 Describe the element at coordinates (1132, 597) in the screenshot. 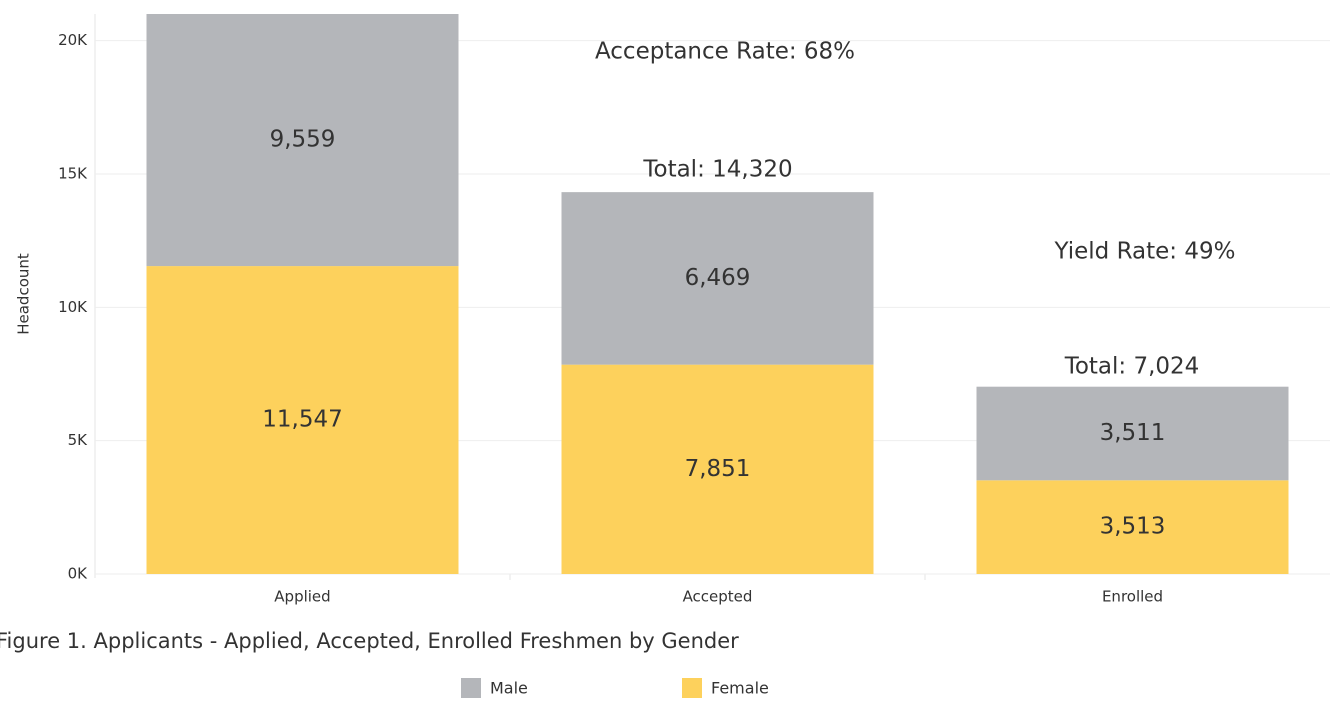

I see `x-tick-label: Enrolled` at that location.